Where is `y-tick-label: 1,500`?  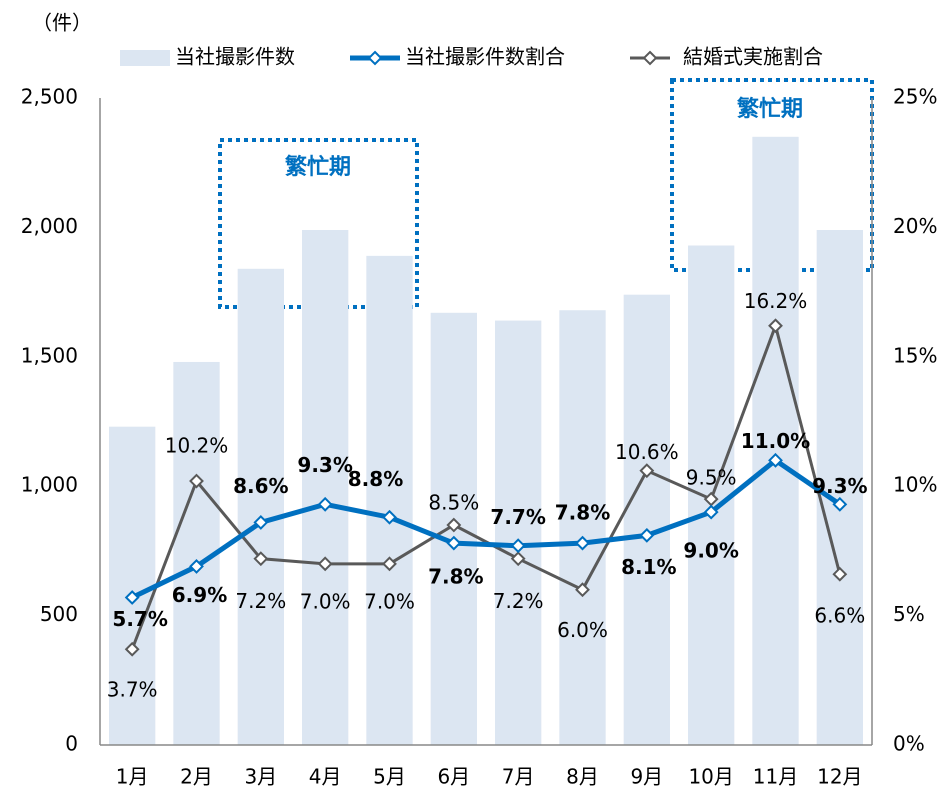
y-tick-label: 1,500 is located at coordinates (49, 355).